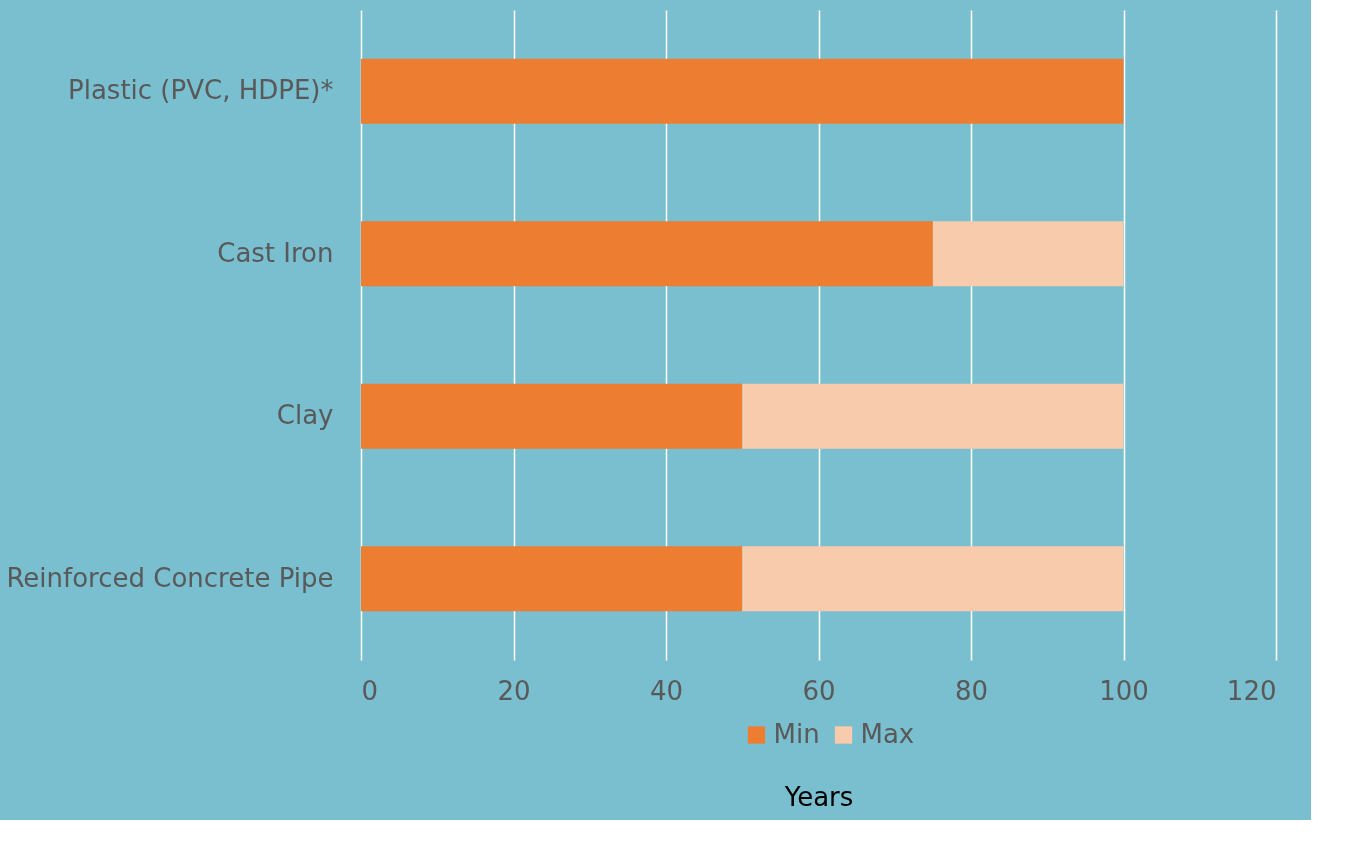  What do you see at coordinates (1251, 690) in the screenshot?
I see `x-tick-label: 120` at bounding box center [1251, 690].